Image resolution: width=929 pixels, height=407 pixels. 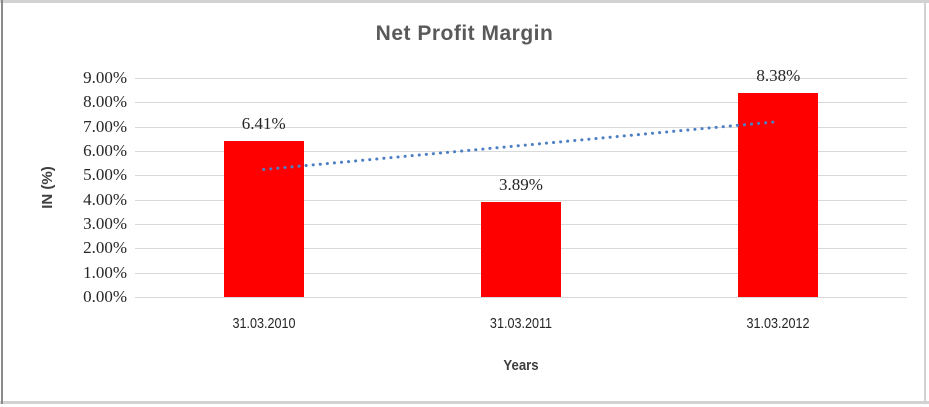 I want to click on y-axis-title-text: IN (%), so click(x=47, y=187).